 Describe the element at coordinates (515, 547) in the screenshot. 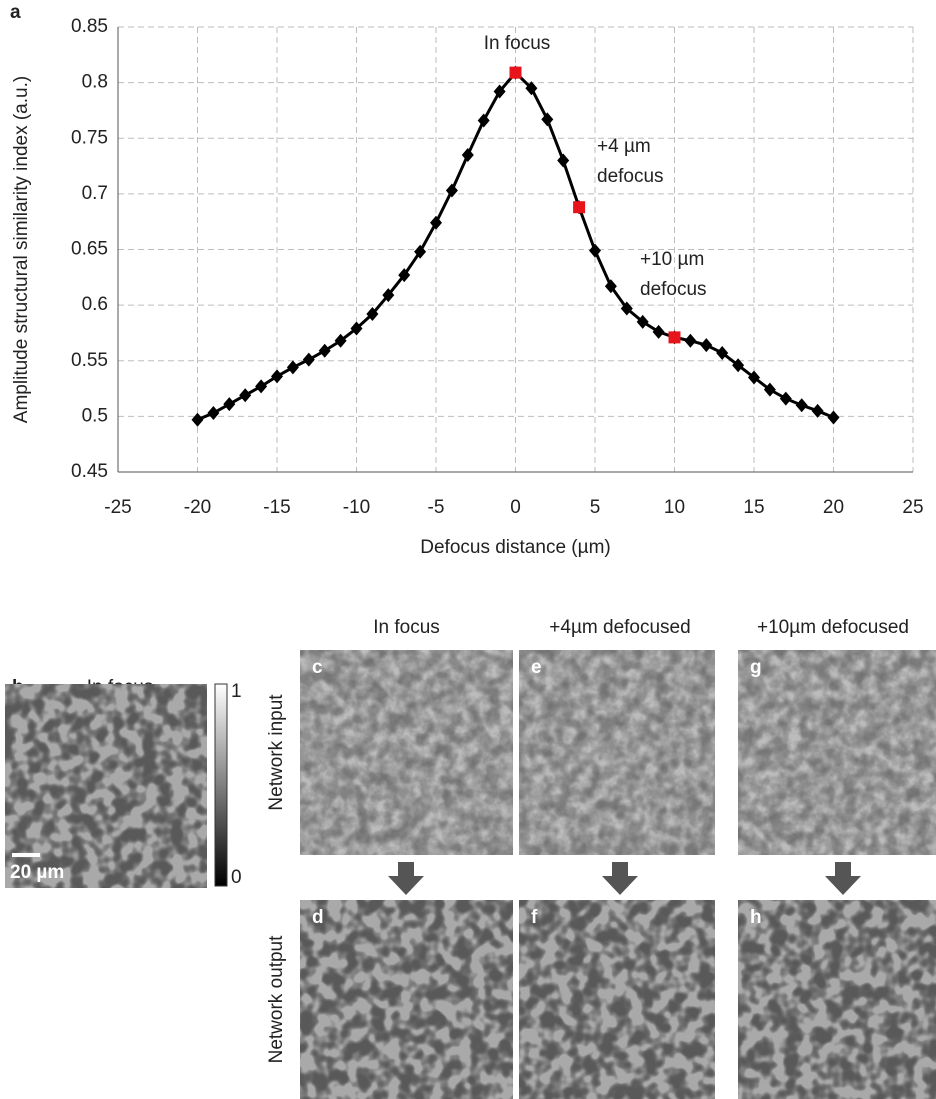

I see `x-axis-label: Defocus distance (µm)` at that location.